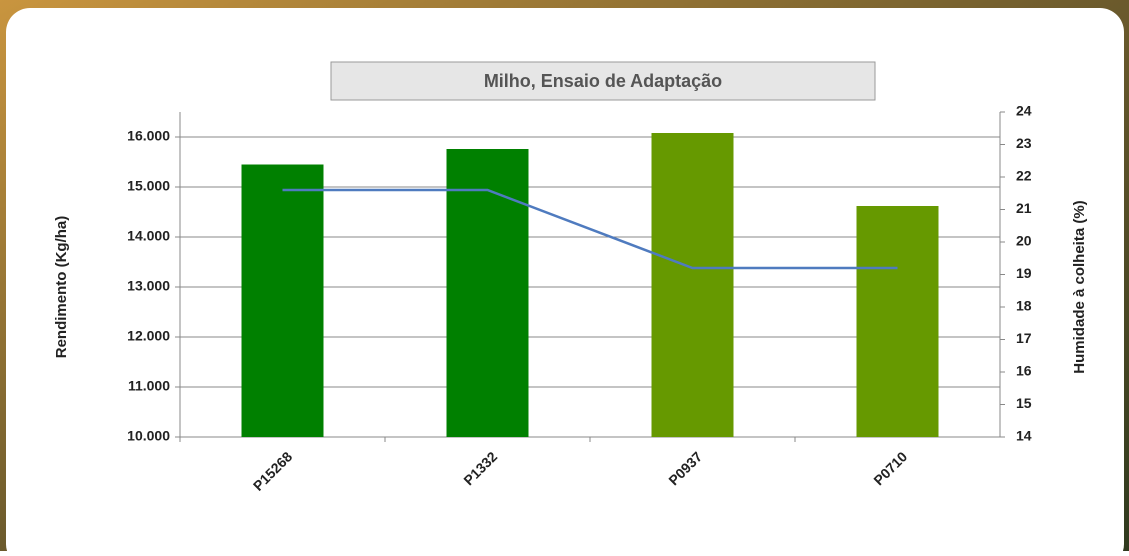 The image size is (1129, 556). I want to click on y-tick-label: 16.000, so click(148, 136).